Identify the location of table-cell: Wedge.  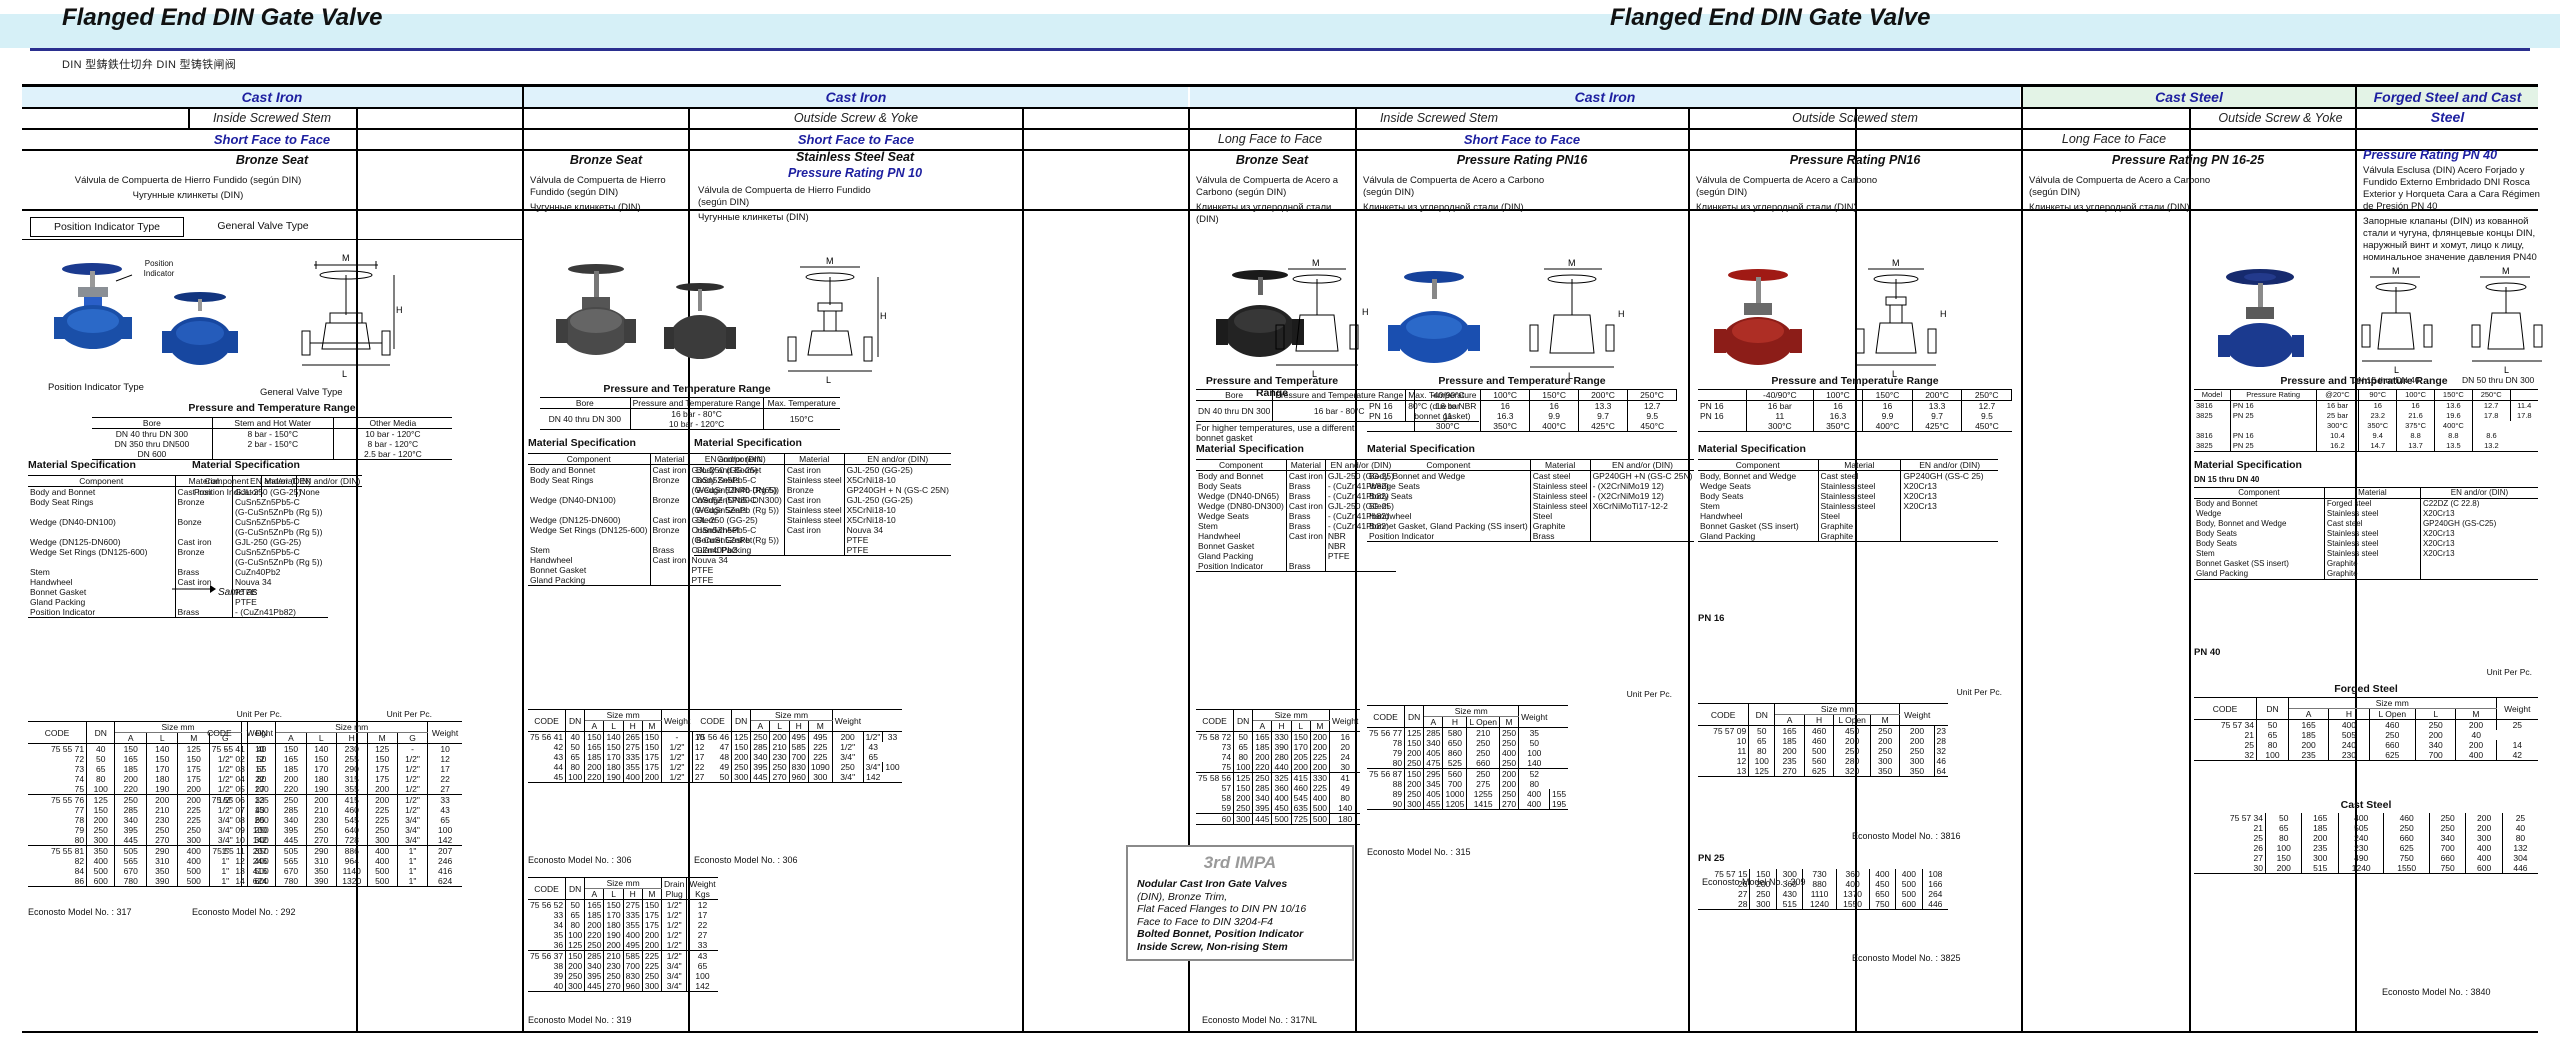
(2259, 514).